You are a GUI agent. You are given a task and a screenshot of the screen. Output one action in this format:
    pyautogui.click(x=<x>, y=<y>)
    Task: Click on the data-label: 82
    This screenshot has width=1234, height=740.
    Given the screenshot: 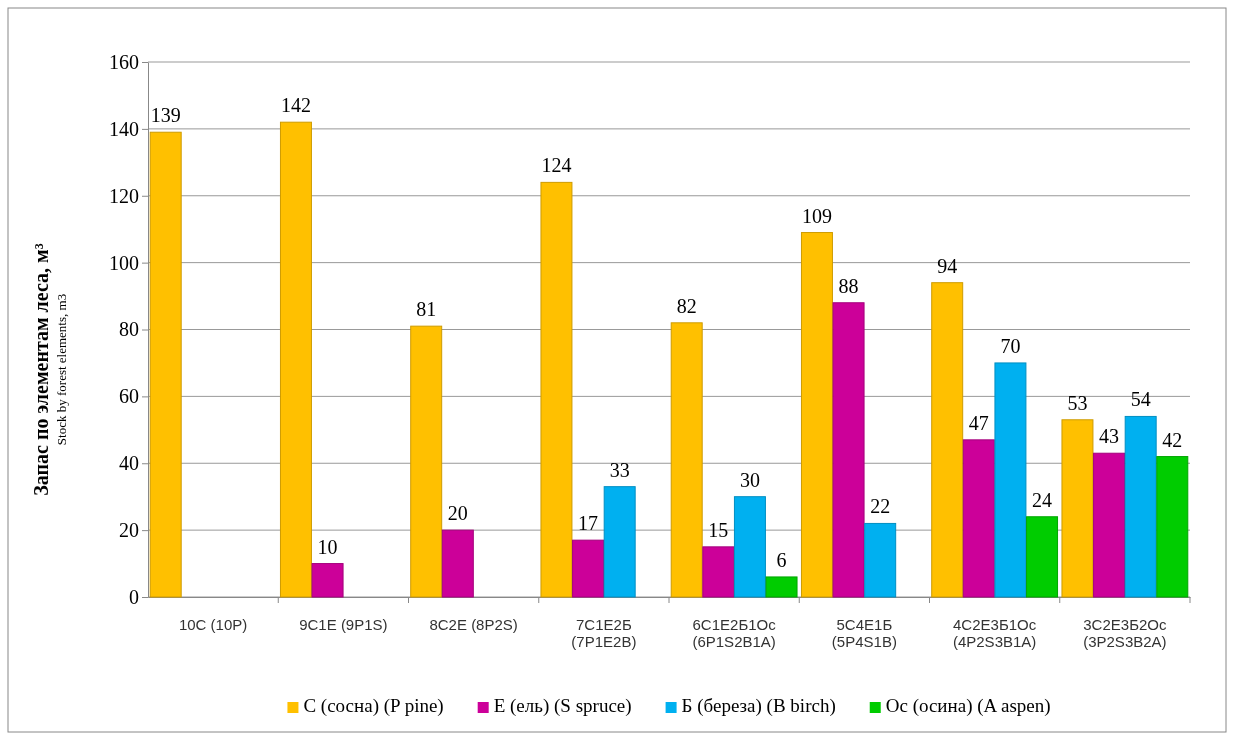 What is the action you would take?
    pyautogui.click(x=686, y=305)
    